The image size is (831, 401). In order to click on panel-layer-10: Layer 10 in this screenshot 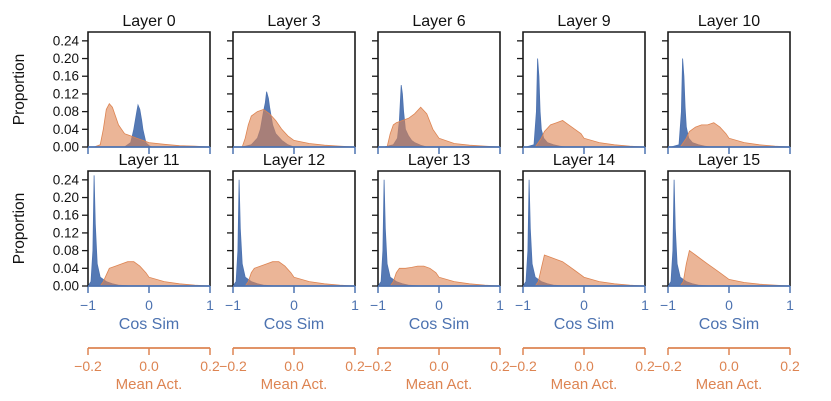, I will do `click(726, 83)`.